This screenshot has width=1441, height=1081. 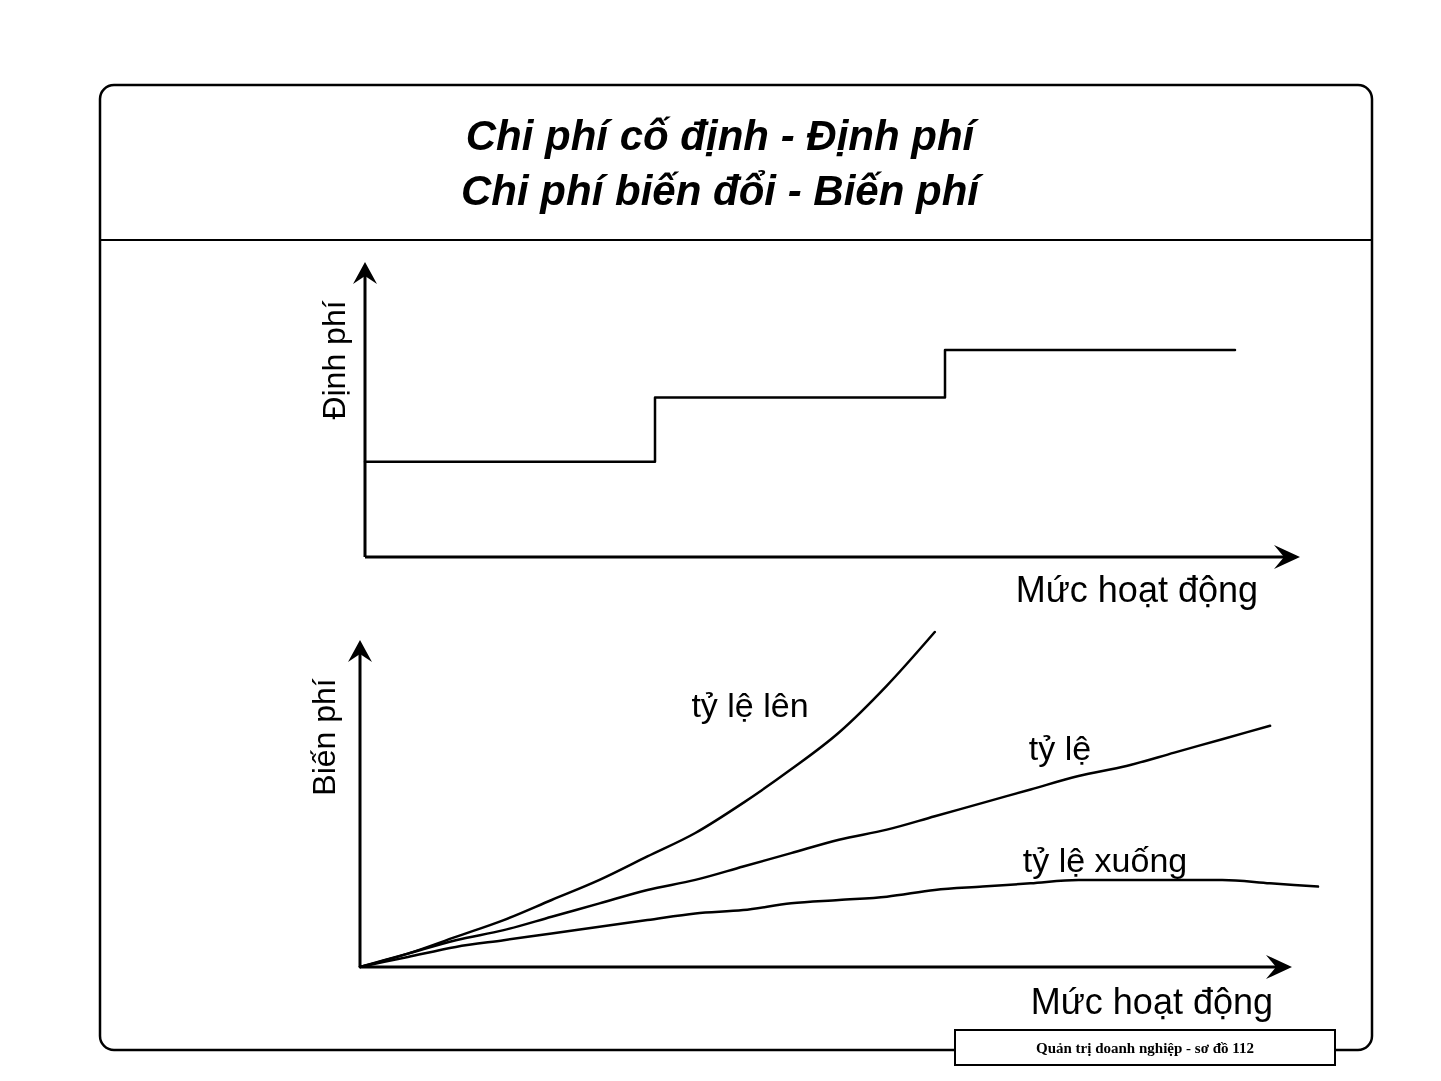 What do you see at coordinates (1105, 860) in the screenshot?
I see `series-label: tỷ lệ xuống` at bounding box center [1105, 860].